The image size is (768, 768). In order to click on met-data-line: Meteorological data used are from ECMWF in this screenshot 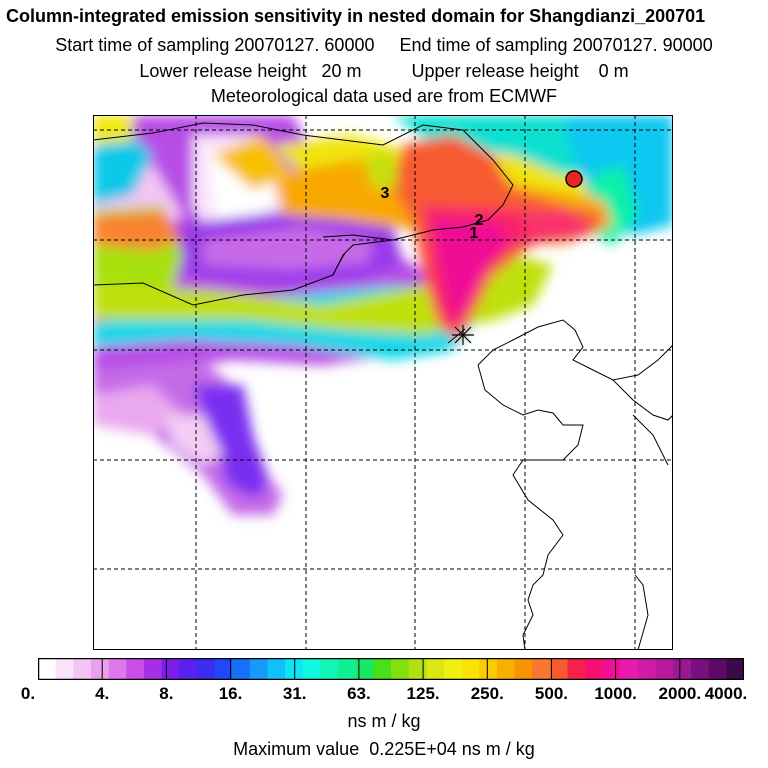, I will do `click(384, 96)`.